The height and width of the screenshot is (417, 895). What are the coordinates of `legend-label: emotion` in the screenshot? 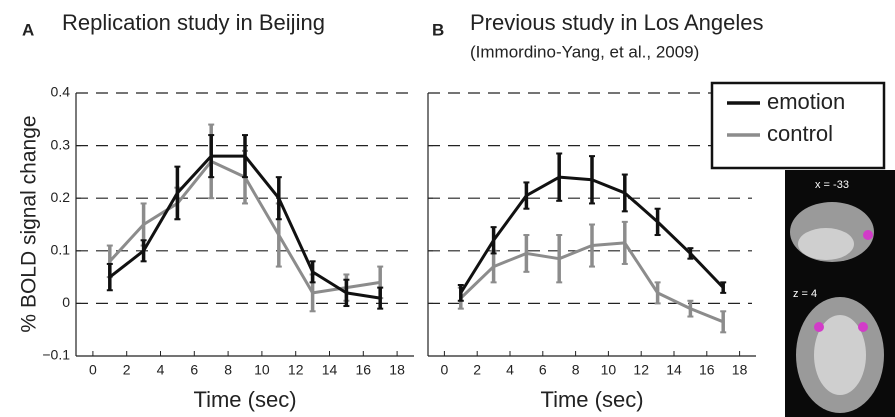 It's located at (806, 101).